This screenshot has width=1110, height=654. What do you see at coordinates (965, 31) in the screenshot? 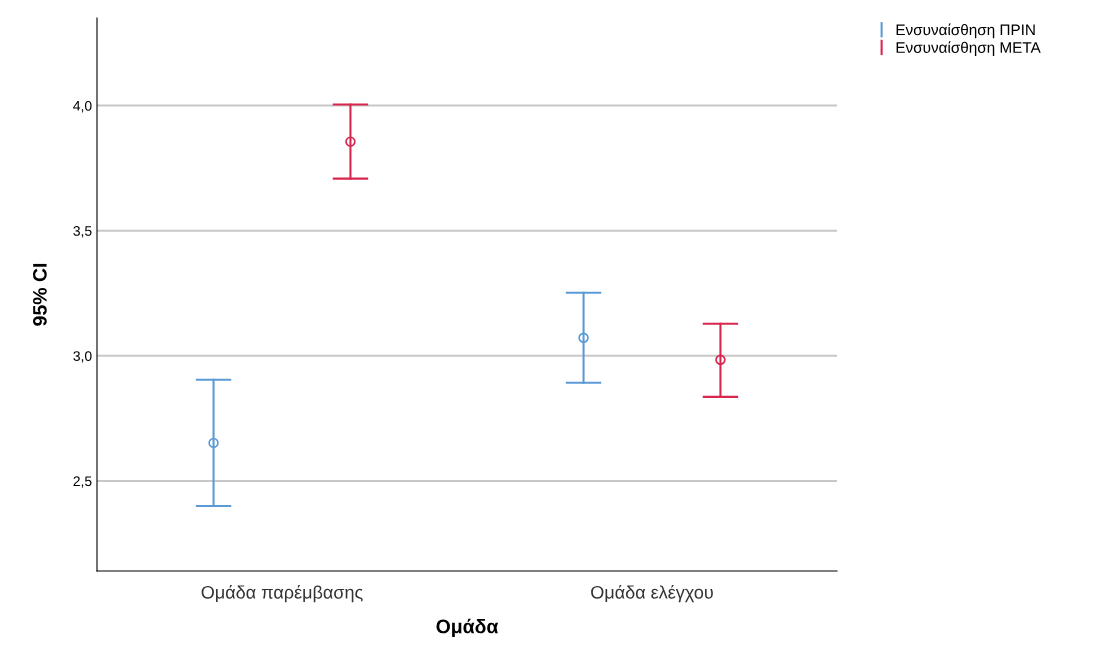
I see `legend-label: Ενσυναίσθηση ΠΡΙΝ` at bounding box center [965, 31].